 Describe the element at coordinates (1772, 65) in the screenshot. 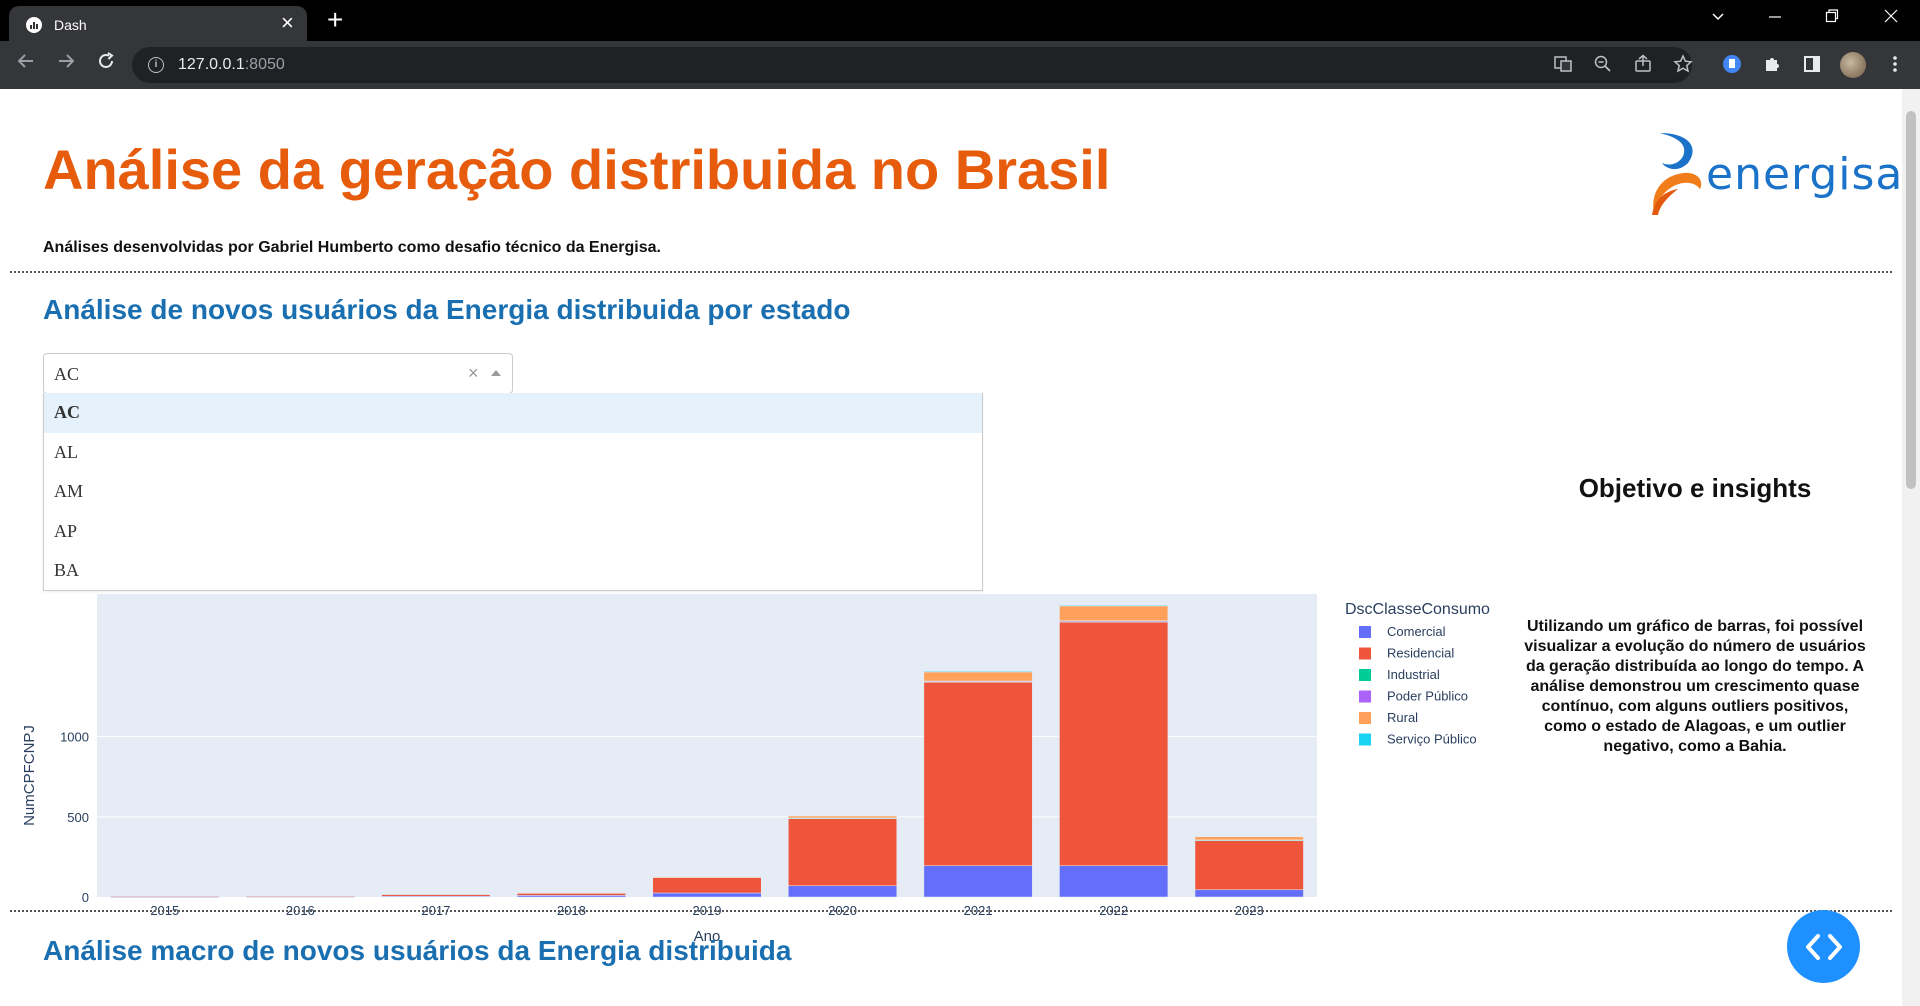

I see `extensions-puzzle-icon` at that location.